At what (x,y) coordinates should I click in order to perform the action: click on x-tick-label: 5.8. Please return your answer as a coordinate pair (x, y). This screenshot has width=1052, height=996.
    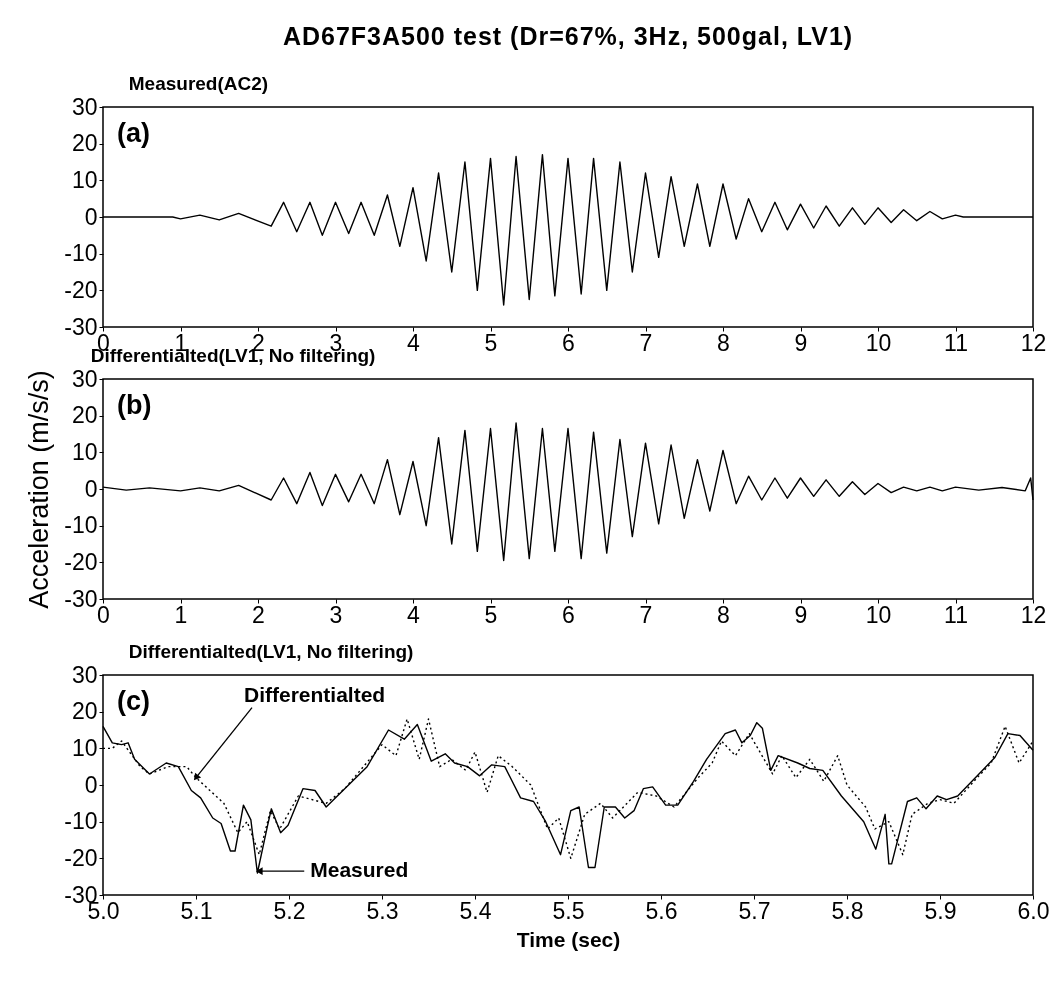
    Looking at the image, I should click on (847, 910).